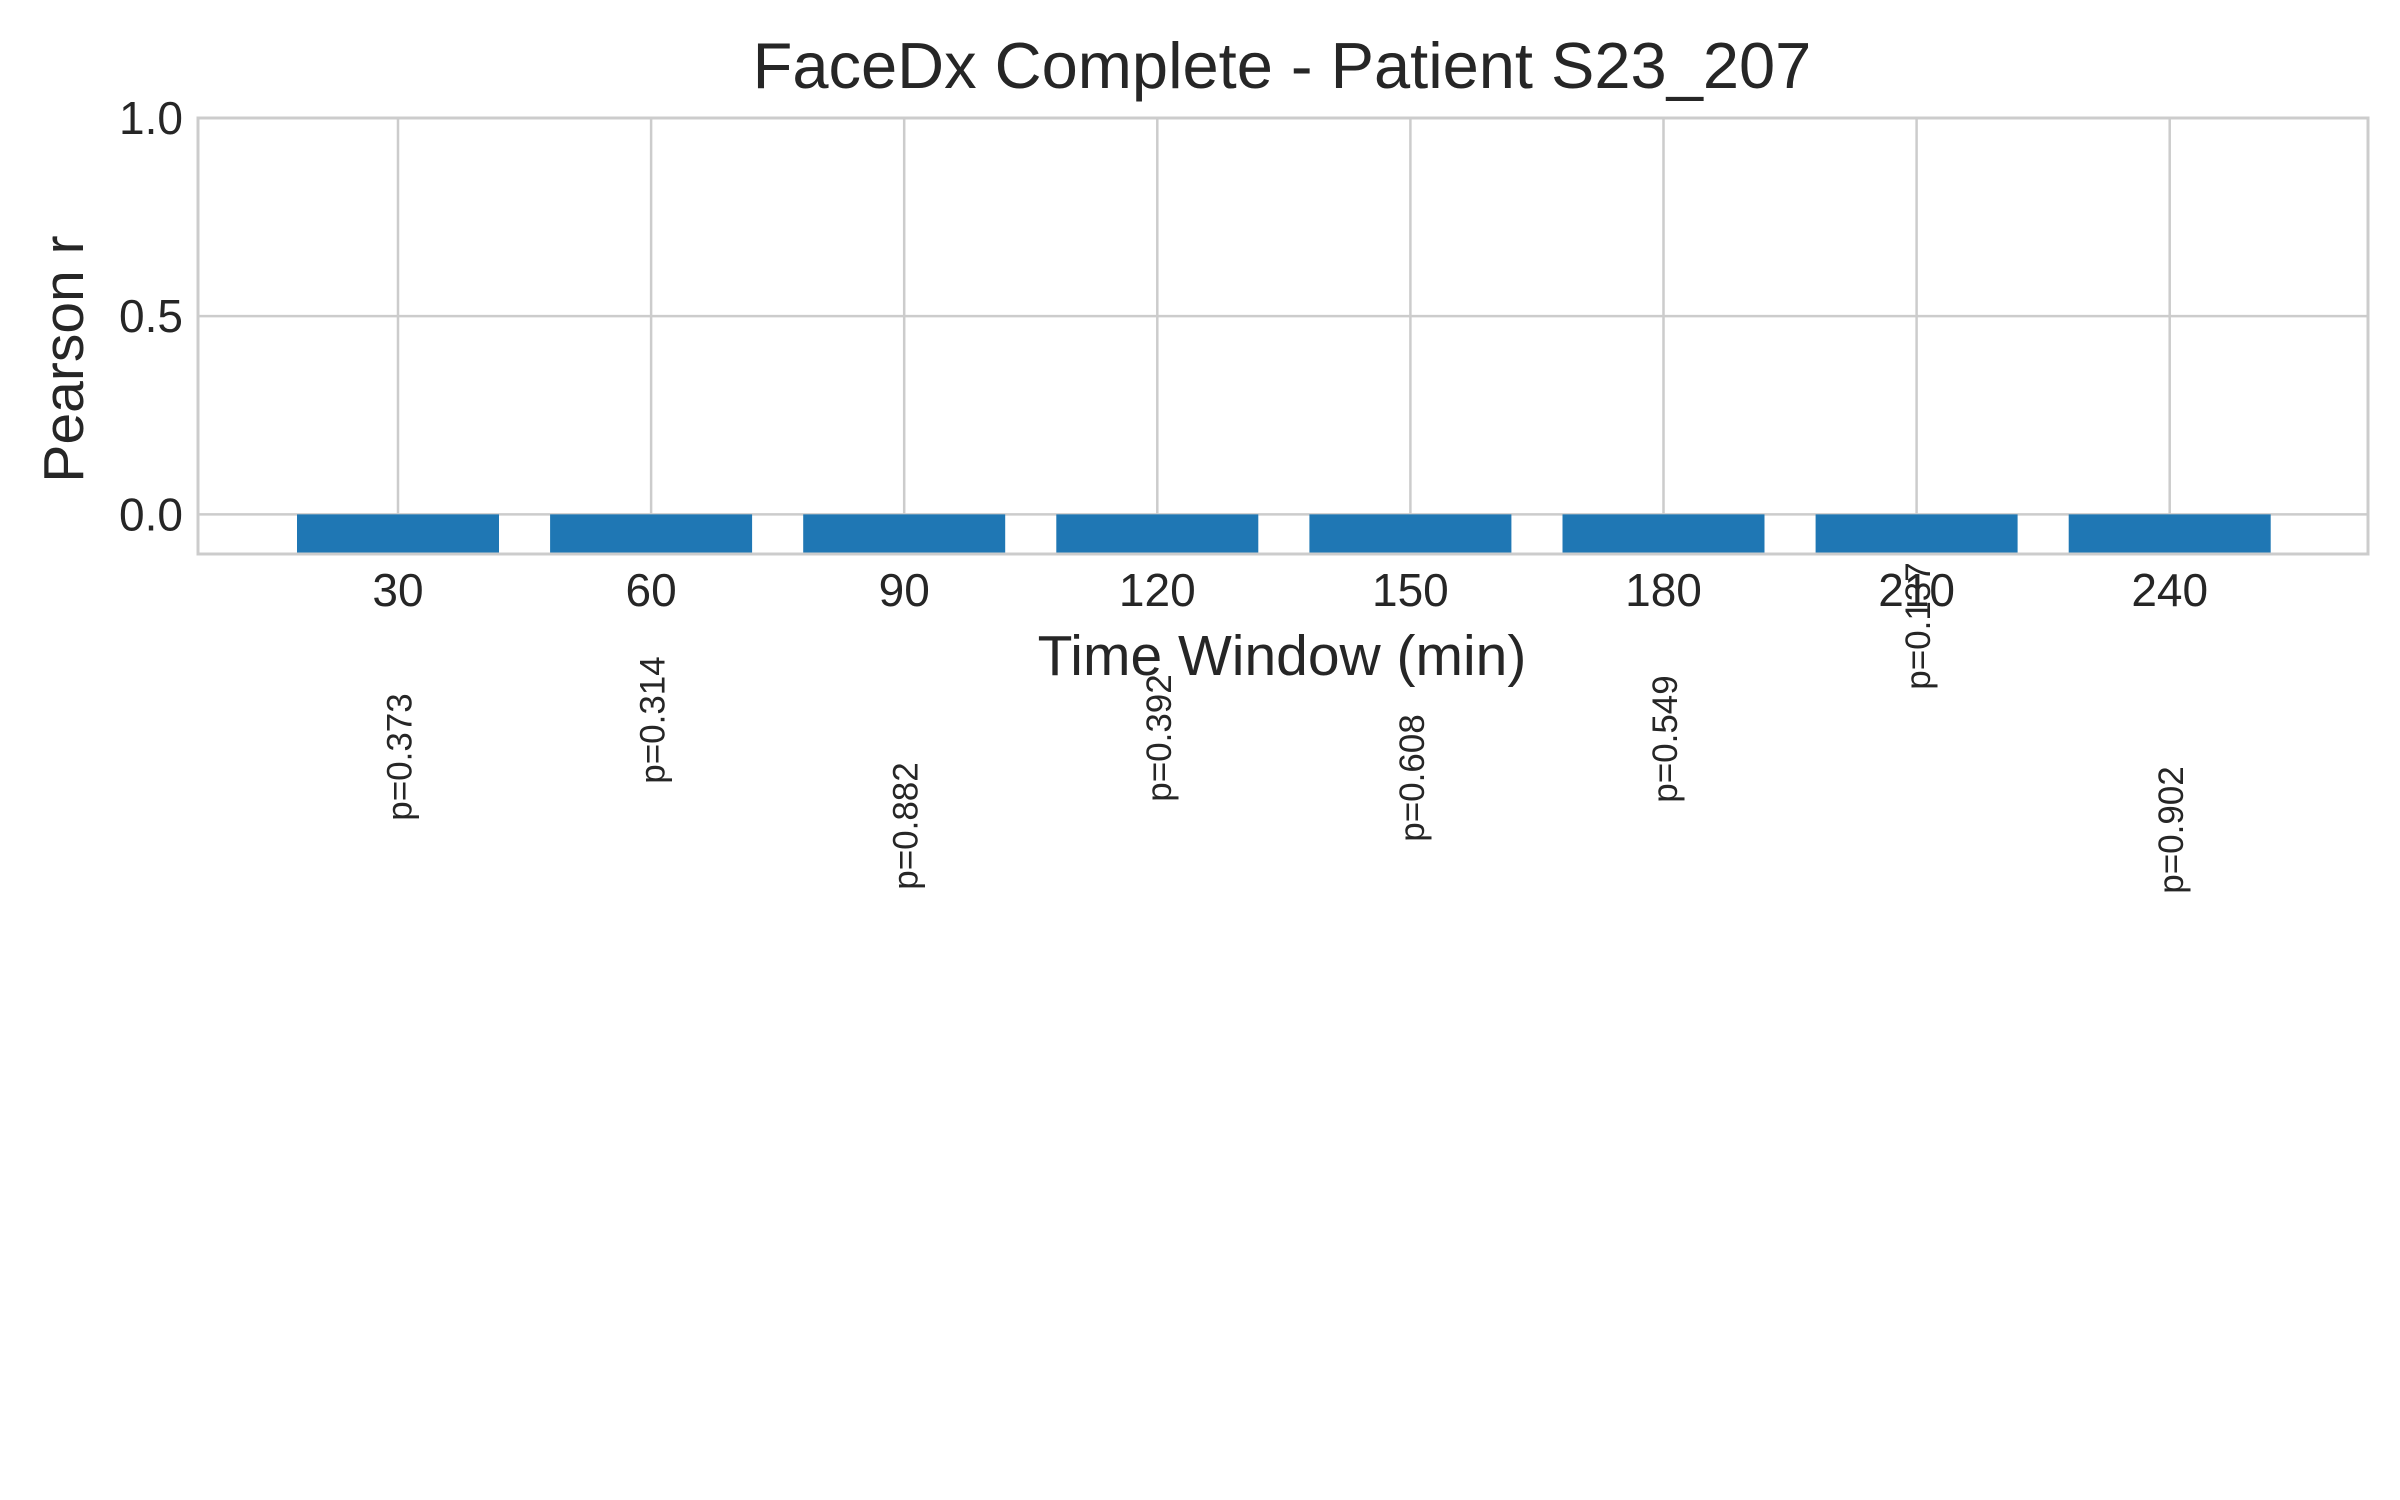  I want to click on y-tick-label: 0.5, so click(151, 316).